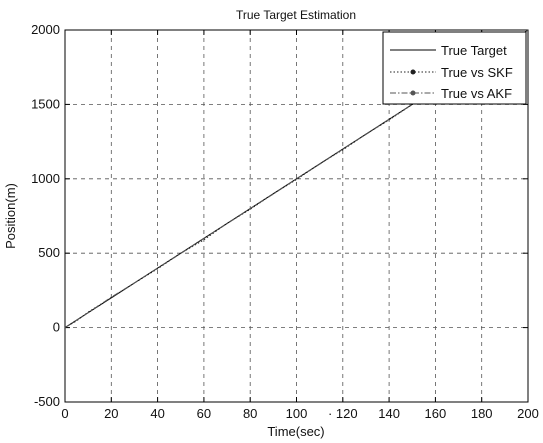  Describe the element at coordinates (389, 413) in the screenshot. I see `x-tick-label: 140` at that location.